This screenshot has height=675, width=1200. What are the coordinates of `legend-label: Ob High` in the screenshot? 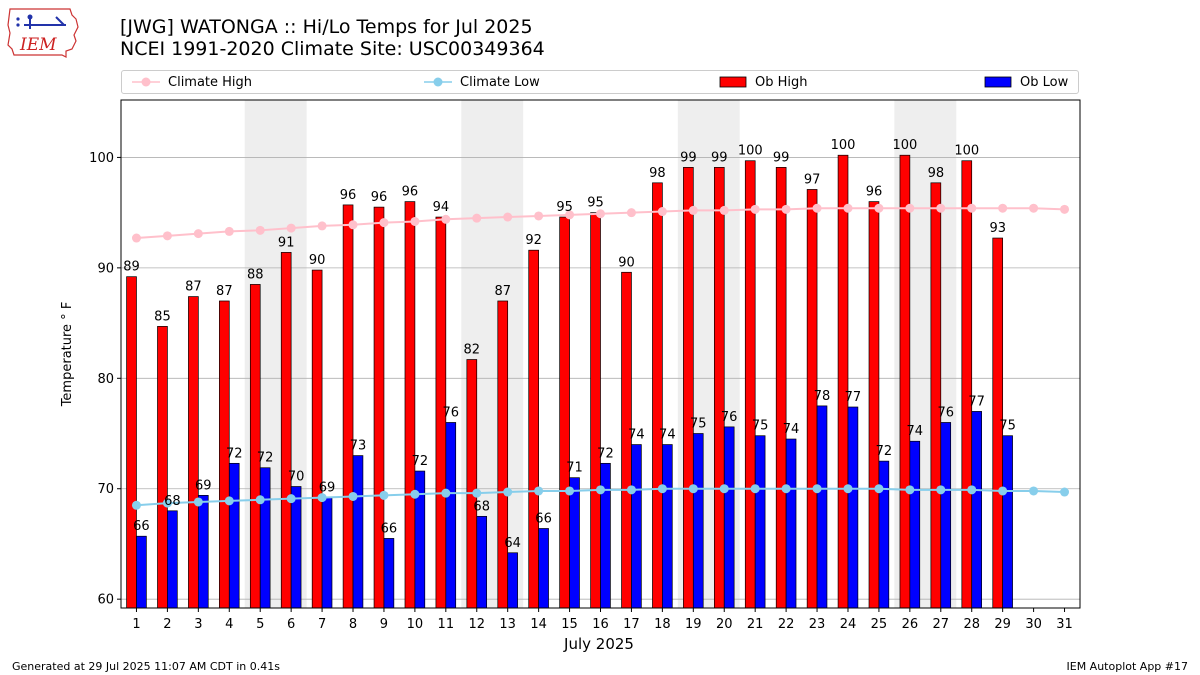 It's located at (781, 82).